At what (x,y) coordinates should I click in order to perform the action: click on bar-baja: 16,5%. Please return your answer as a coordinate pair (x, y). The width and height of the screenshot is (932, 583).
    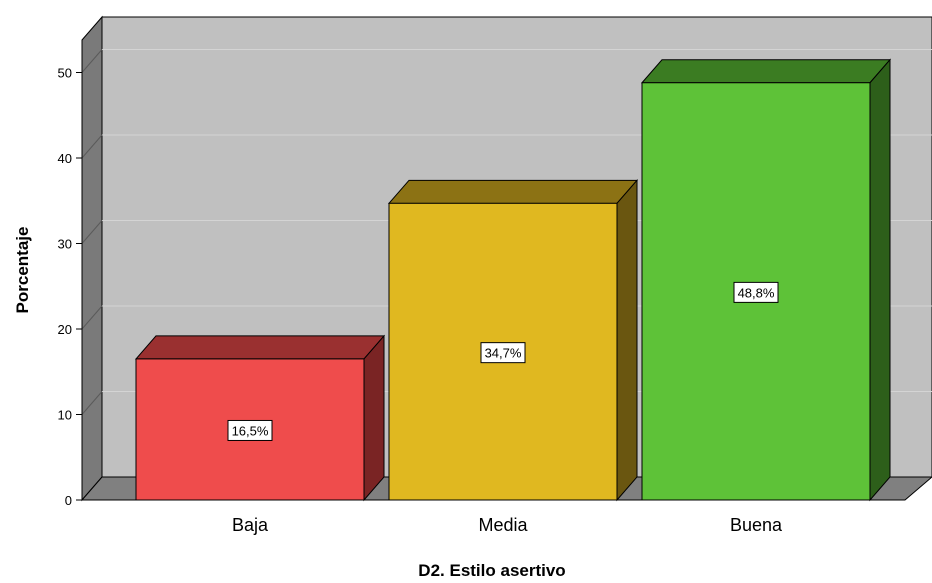
    Looking at the image, I should click on (260, 418).